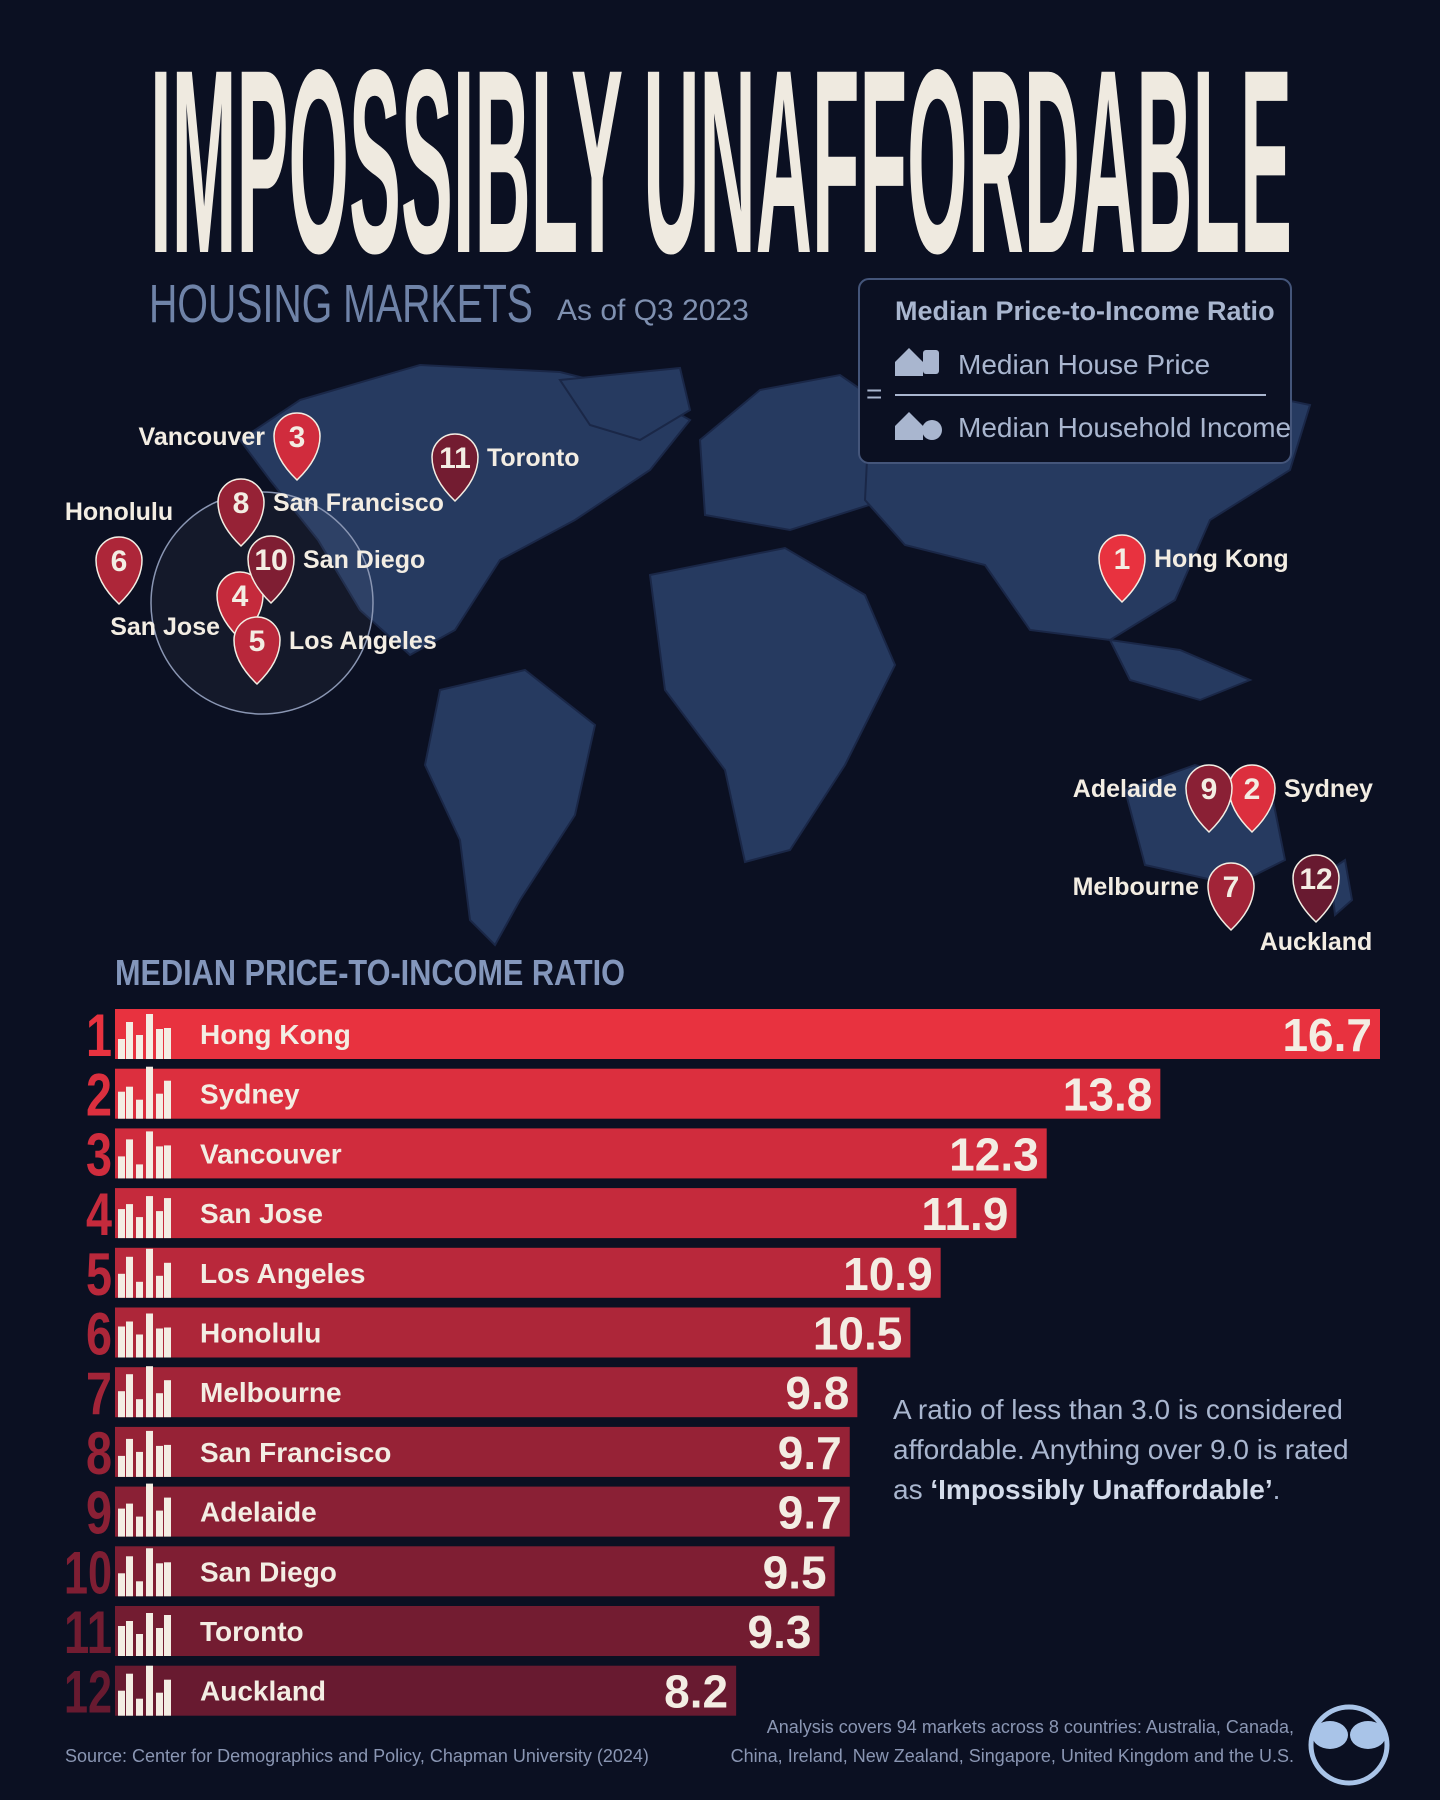  I want to click on pin-number: 12, so click(1315, 879).